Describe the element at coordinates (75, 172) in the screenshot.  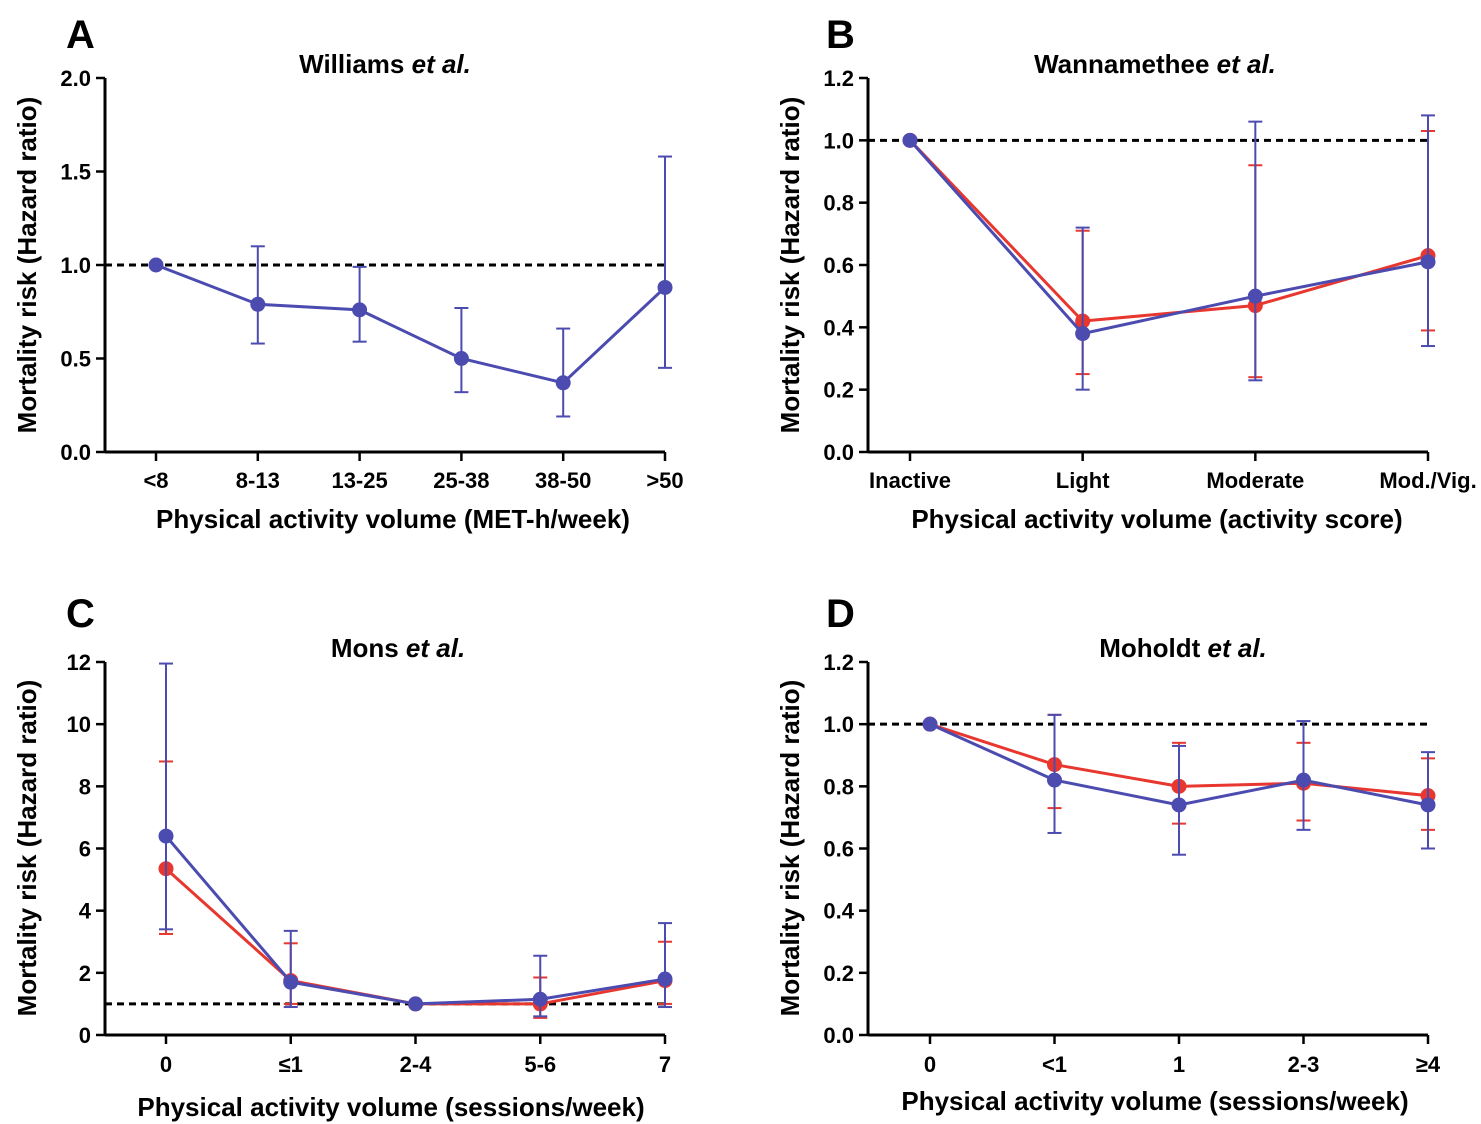
I see `y-tick-label: 1.5` at that location.